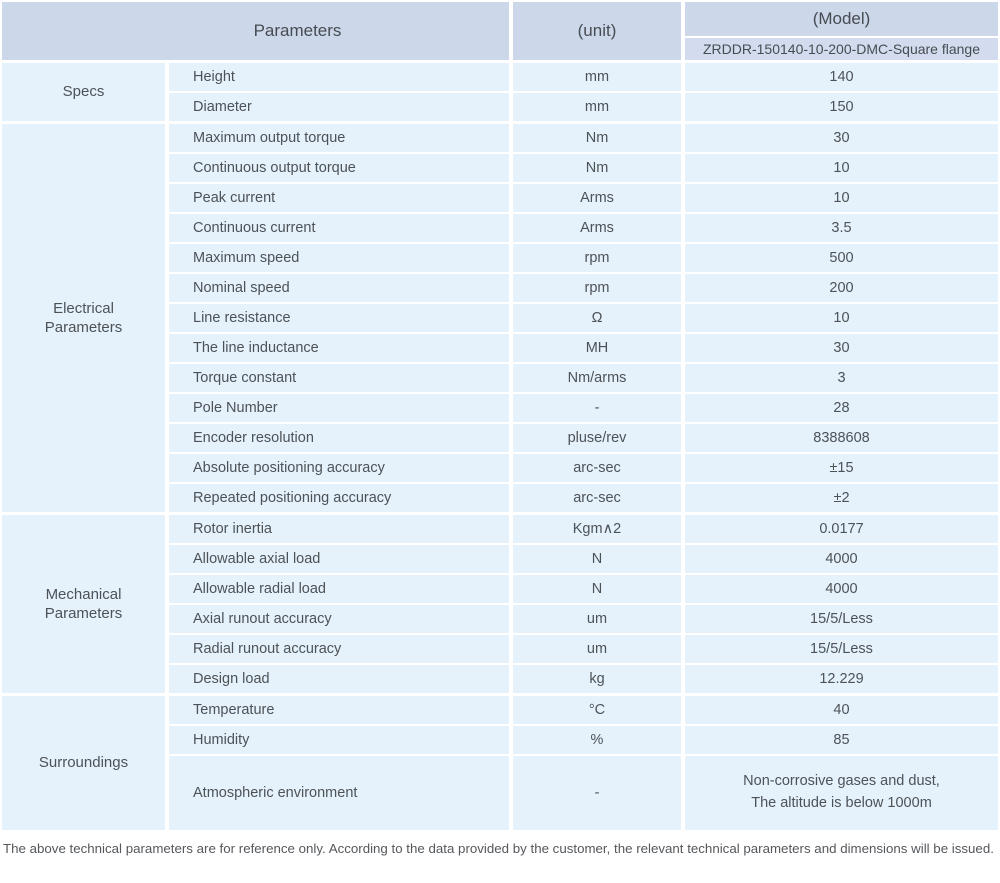  What do you see at coordinates (83, 763) in the screenshot?
I see `section-label: Surroundings` at bounding box center [83, 763].